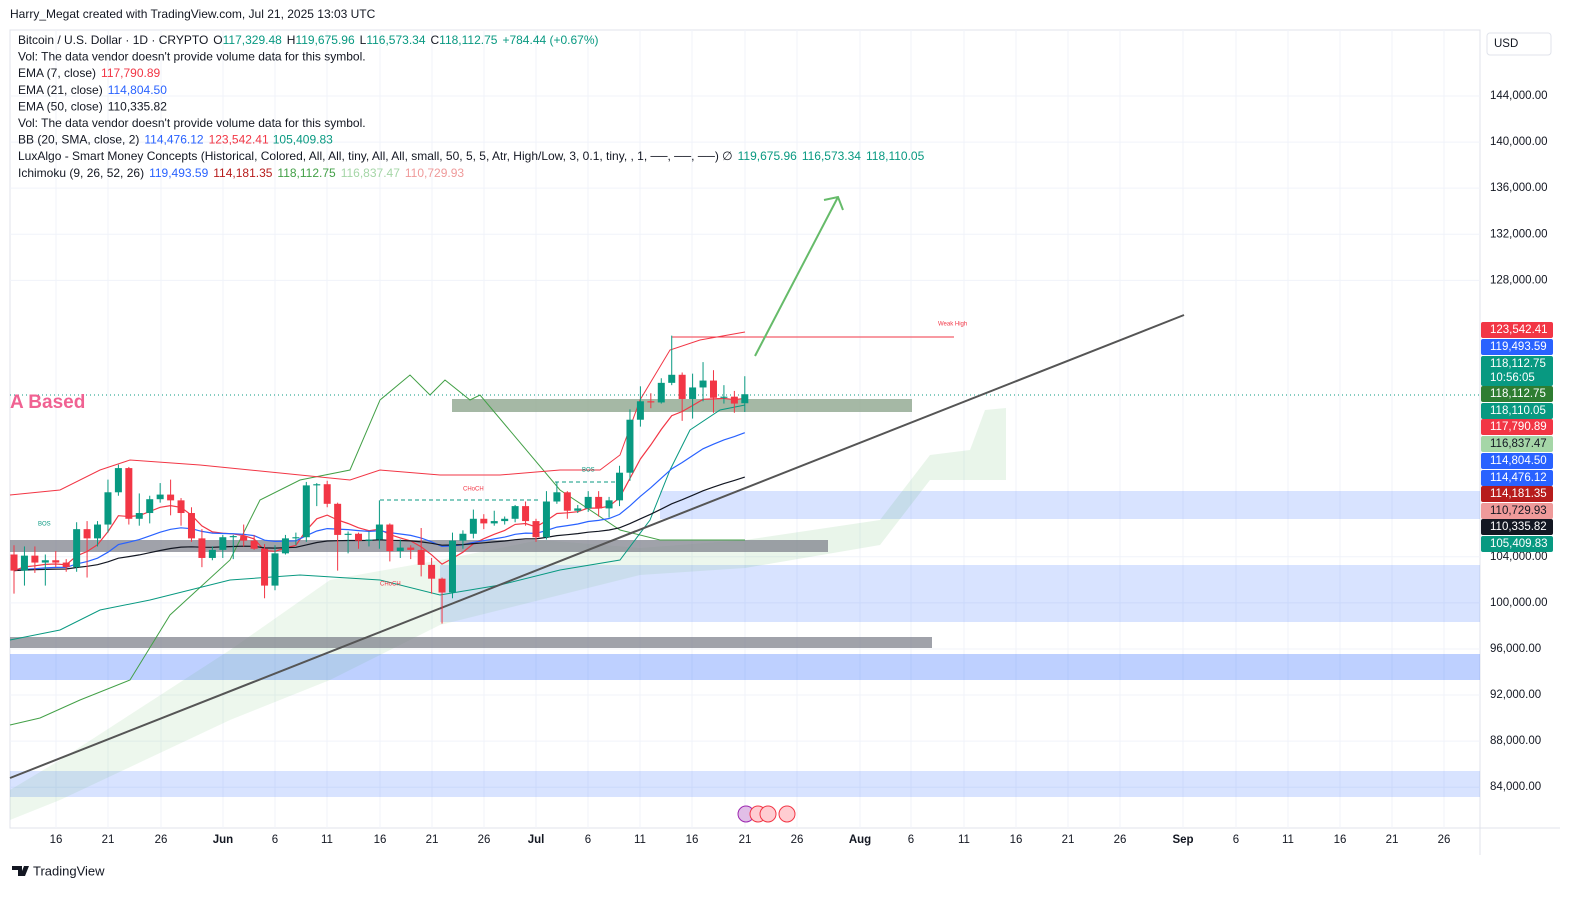 This screenshot has width=1594, height=904. I want to click on y-tick-label: 92,000.00, so click(1515, 695).